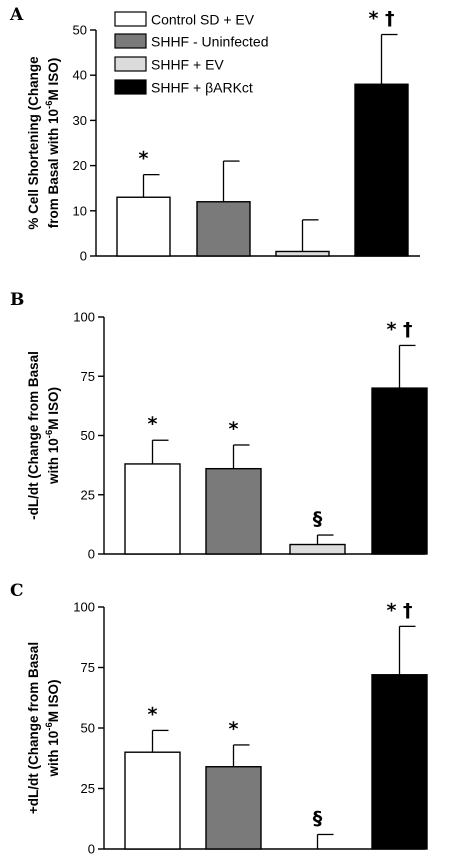 The height and width of the screenshot is (865, 474). Describe the element at coordinates (80, 75) in the screenshot. I see `y-tick-label: 40` at that location.